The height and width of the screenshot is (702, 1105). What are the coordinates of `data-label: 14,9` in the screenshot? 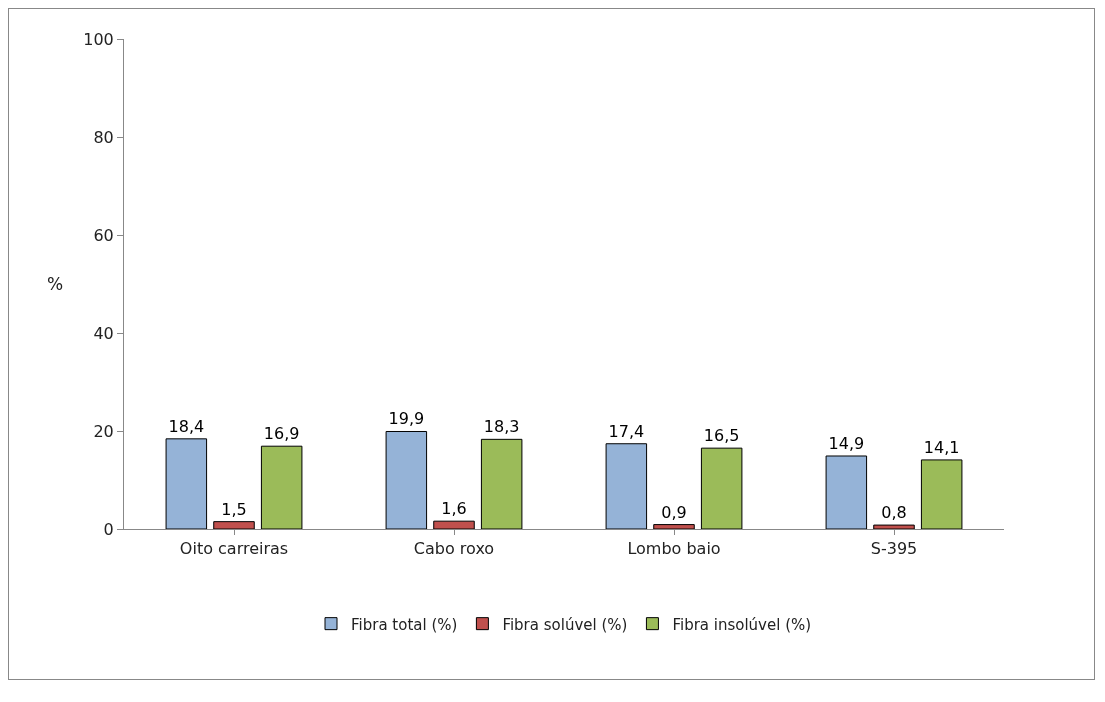 It's located at (846, 443).